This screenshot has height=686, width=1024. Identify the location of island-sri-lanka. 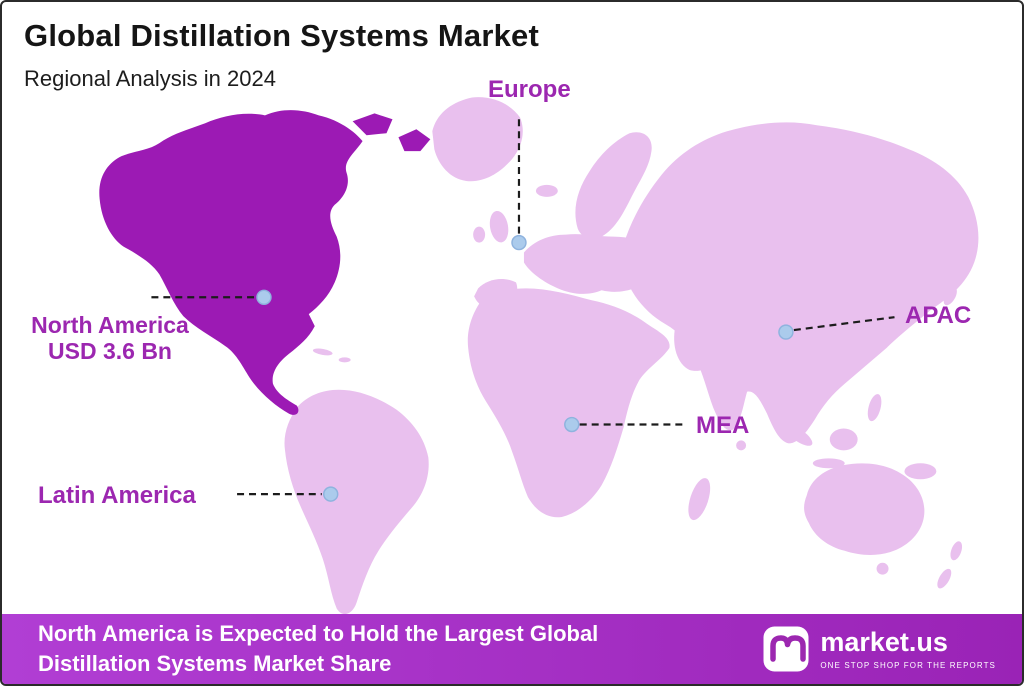
(741, 445).